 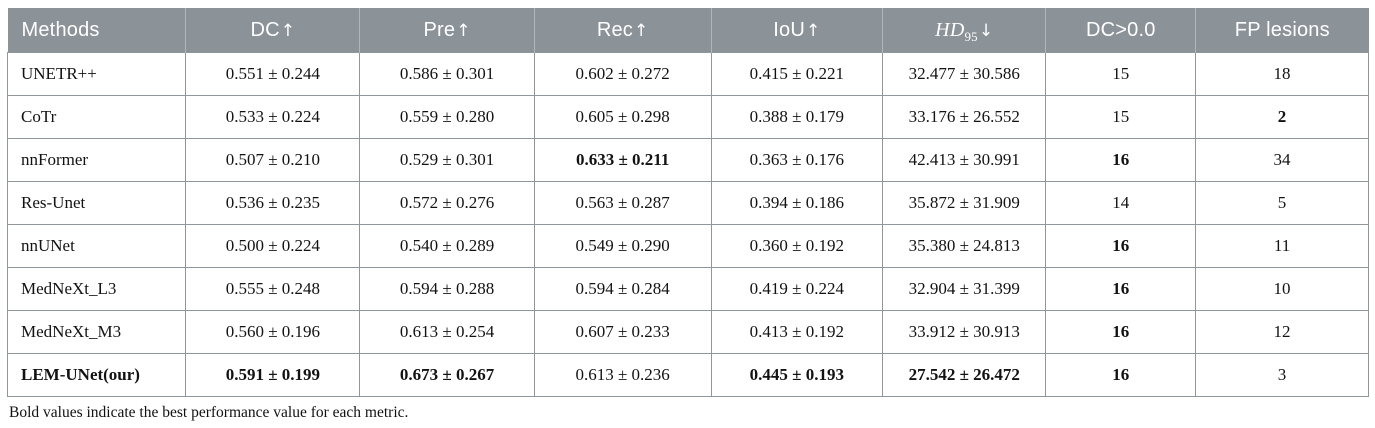 I want to click on value-cell: 0.536 ± 0.235, so click(x=273, y=203).